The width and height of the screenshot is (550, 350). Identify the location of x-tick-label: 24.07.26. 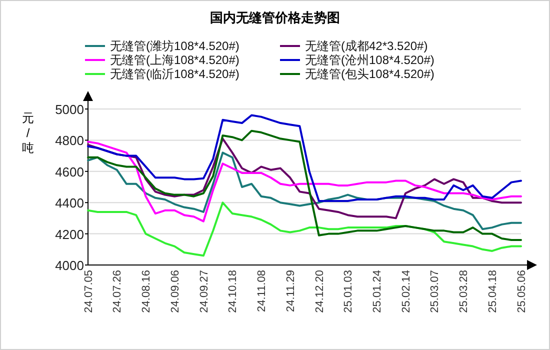
(118, 291).